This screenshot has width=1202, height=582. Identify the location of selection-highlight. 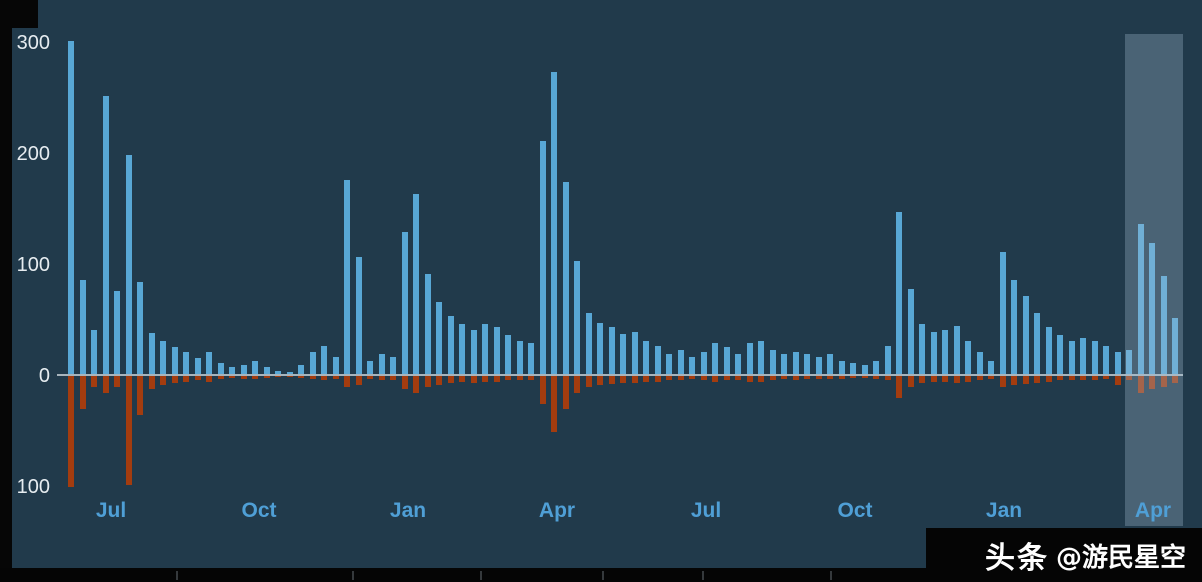
(1154, 280).